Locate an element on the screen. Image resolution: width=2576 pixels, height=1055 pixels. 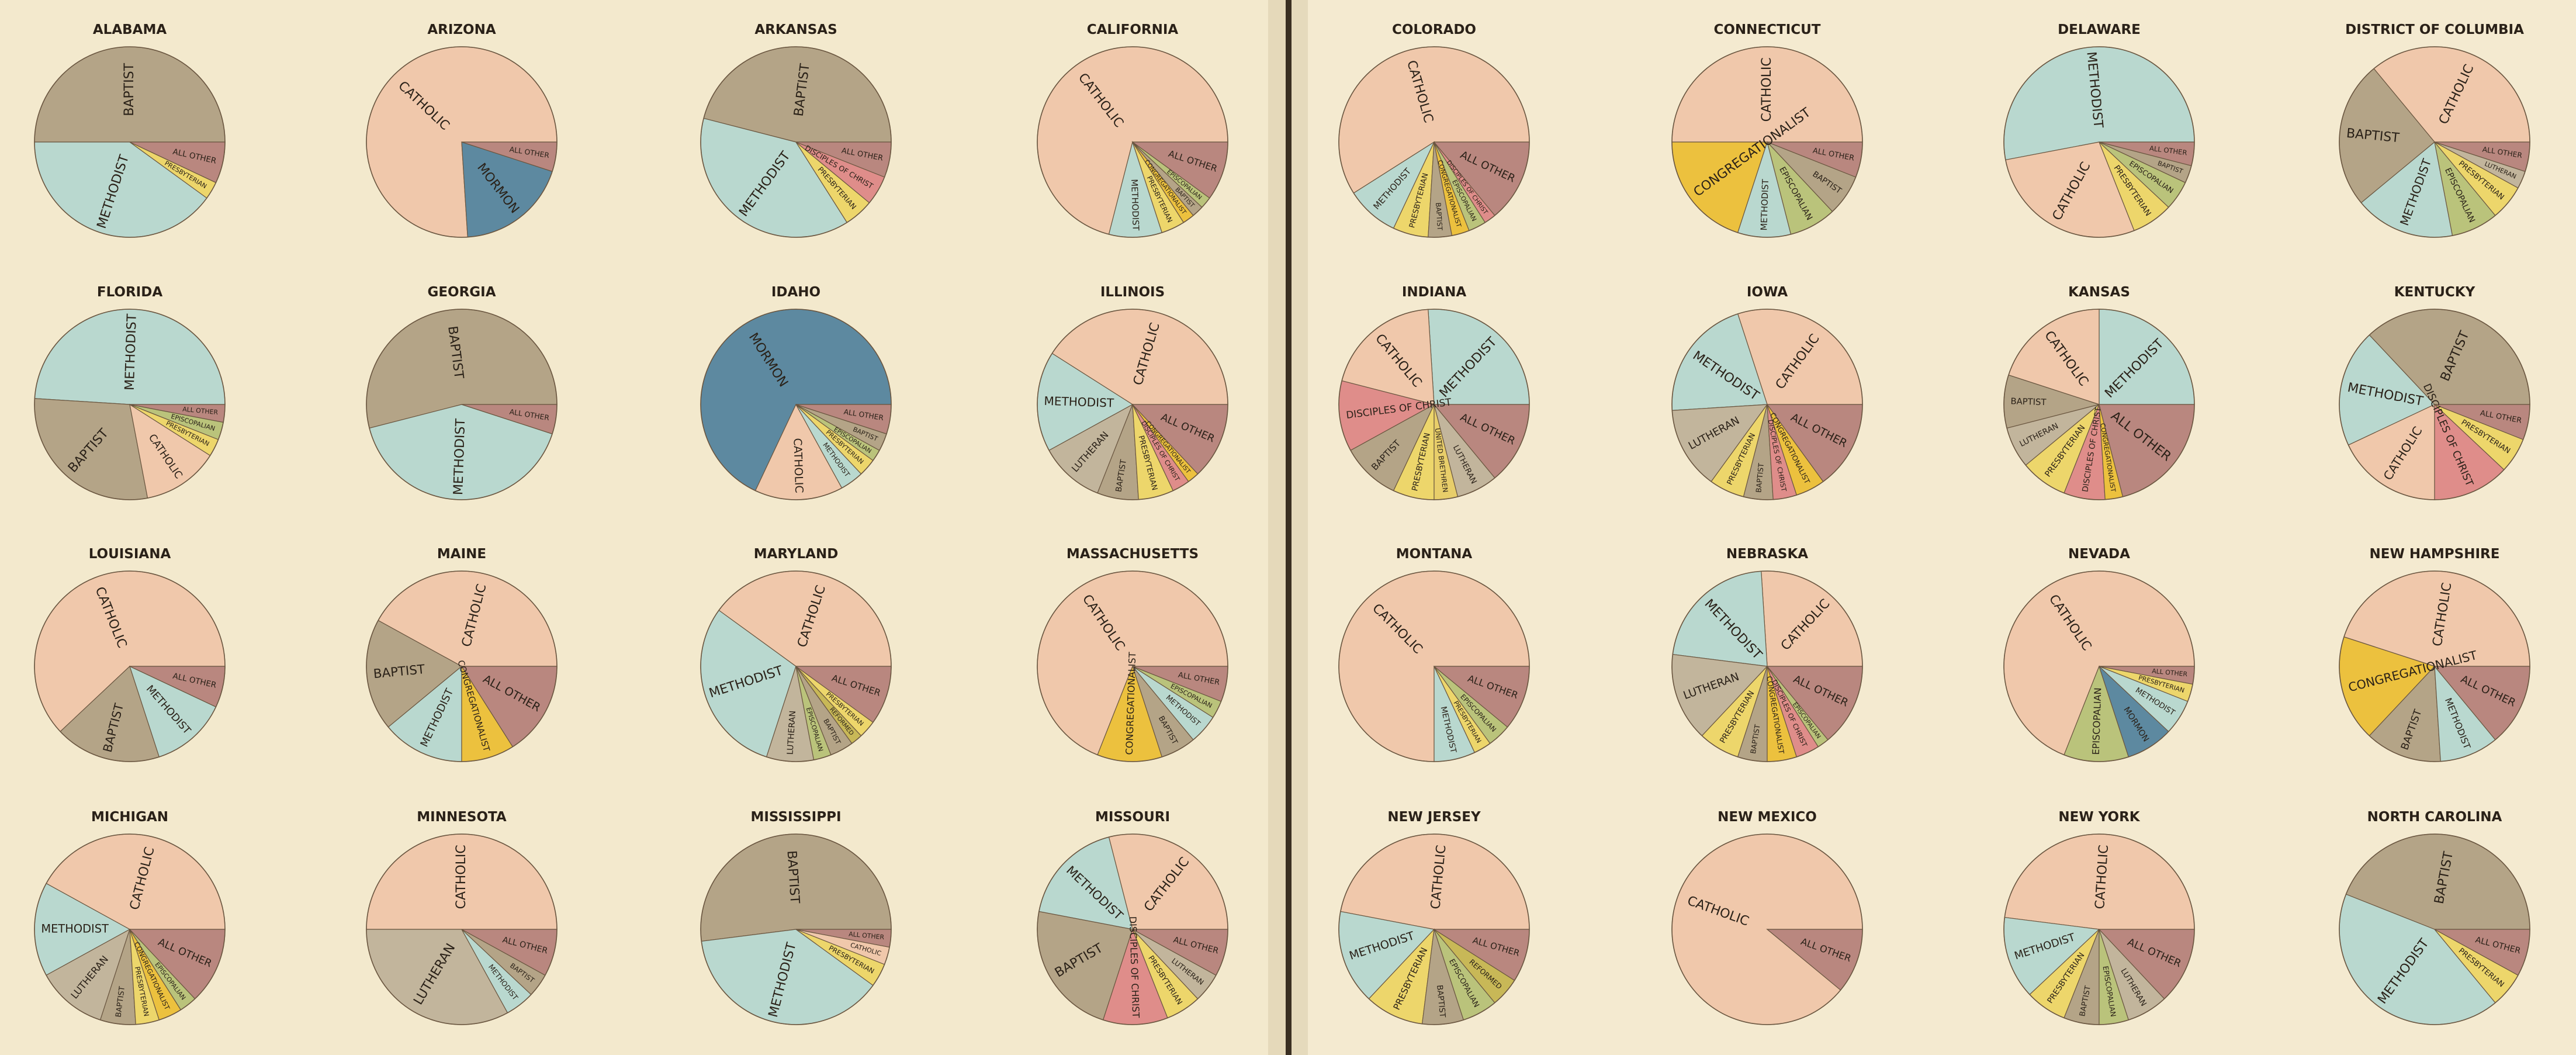
pie-outline-michigan is located at coordinates (130, 929).